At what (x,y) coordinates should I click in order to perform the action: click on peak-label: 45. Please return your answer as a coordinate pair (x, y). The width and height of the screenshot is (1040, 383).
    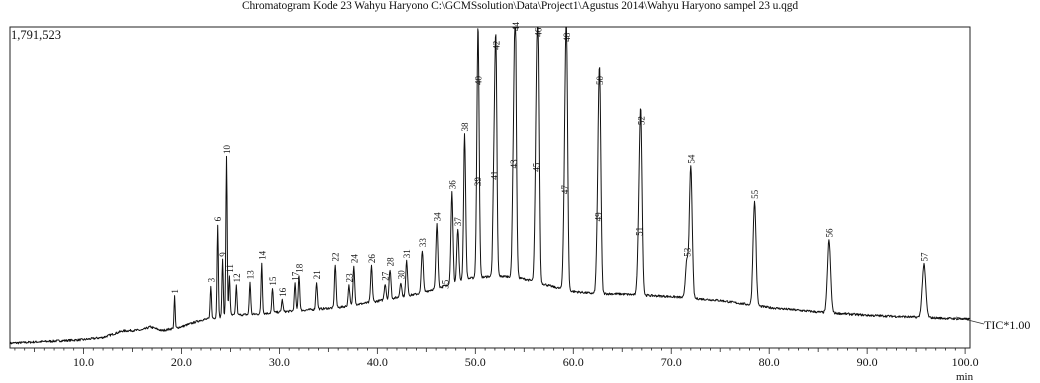
    Looking at the image, I should click on (537, 167).